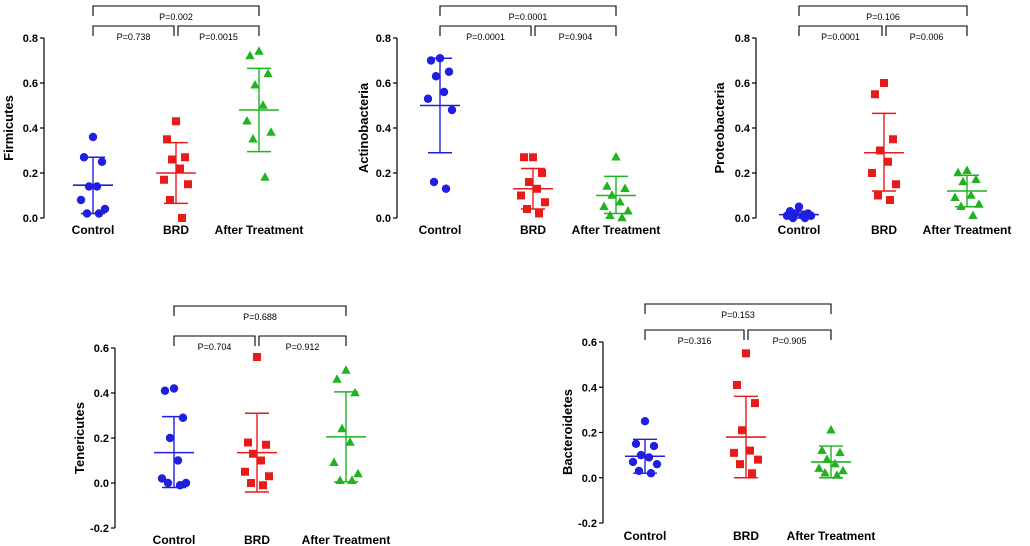  What do you see at coordinates (363, 127) in the screenshot?
I see `y-axis-title: Actinobacteria` at bounding box center [363, 127].